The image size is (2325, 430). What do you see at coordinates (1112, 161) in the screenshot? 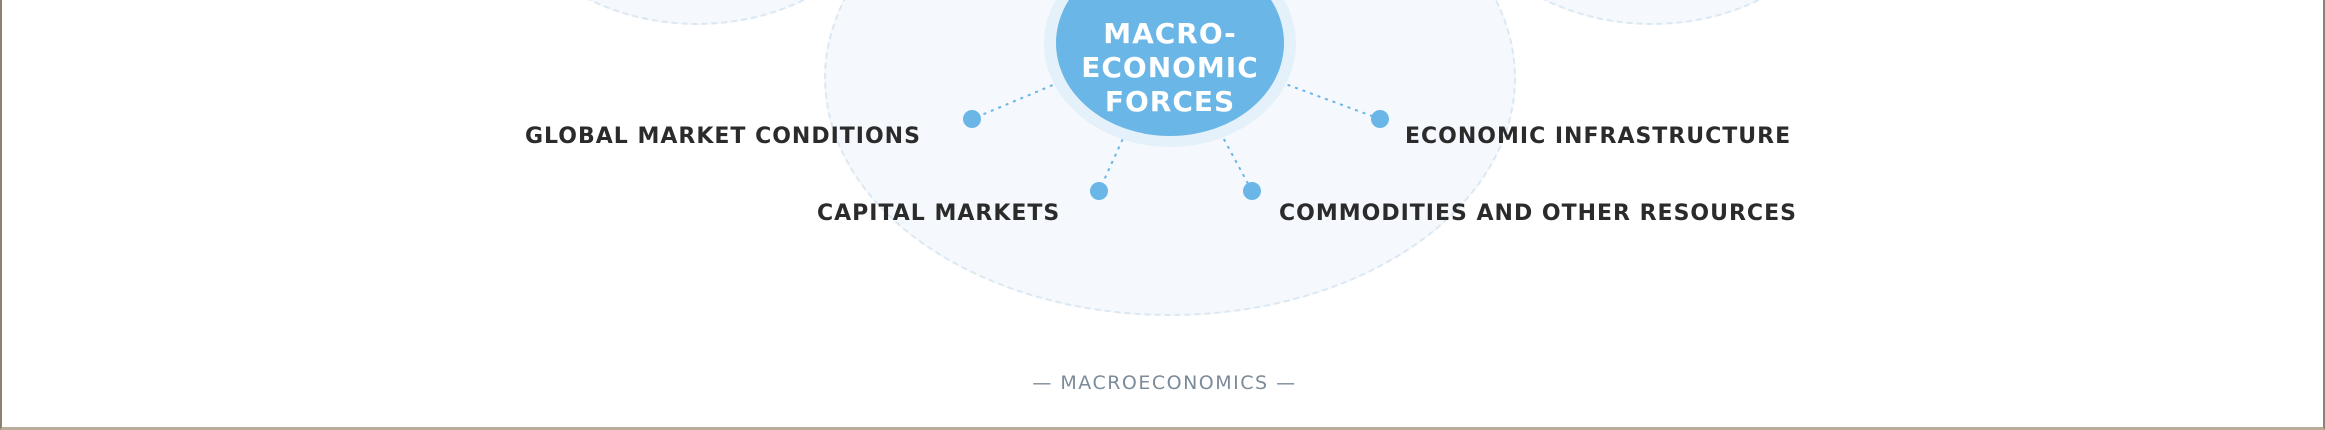
I see `connector-capital-markets` at bounding box center [1112, 161].